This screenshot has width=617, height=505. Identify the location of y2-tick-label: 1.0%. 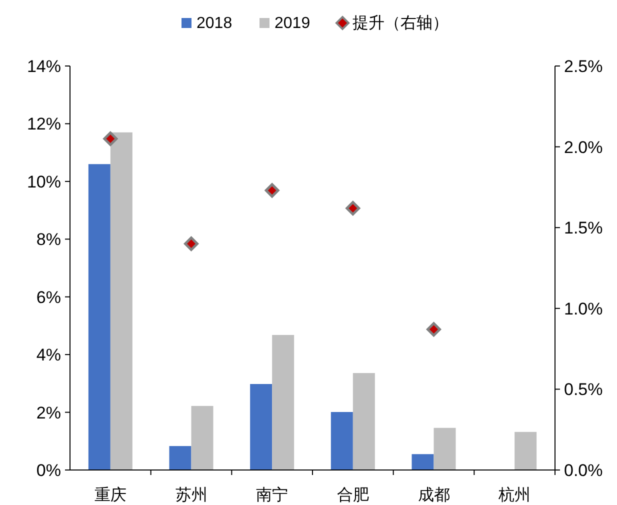
(583, 308).